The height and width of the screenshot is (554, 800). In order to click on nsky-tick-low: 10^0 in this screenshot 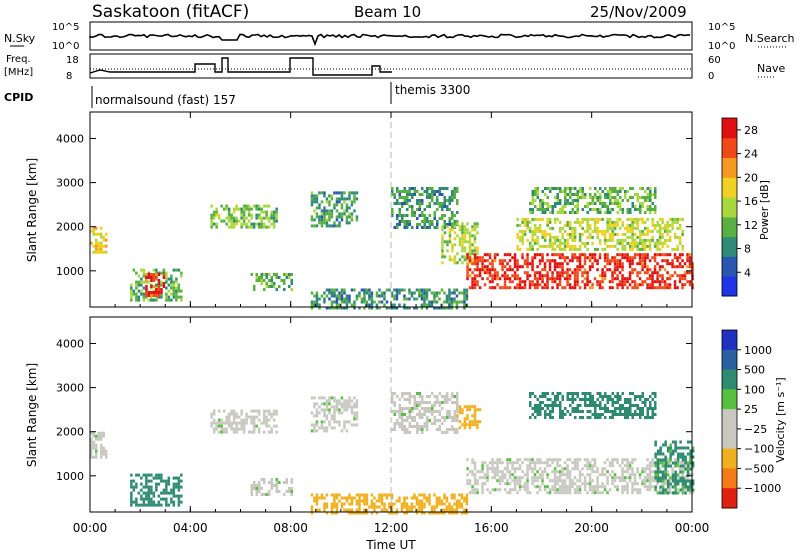, I will do `click(65, 46)`.